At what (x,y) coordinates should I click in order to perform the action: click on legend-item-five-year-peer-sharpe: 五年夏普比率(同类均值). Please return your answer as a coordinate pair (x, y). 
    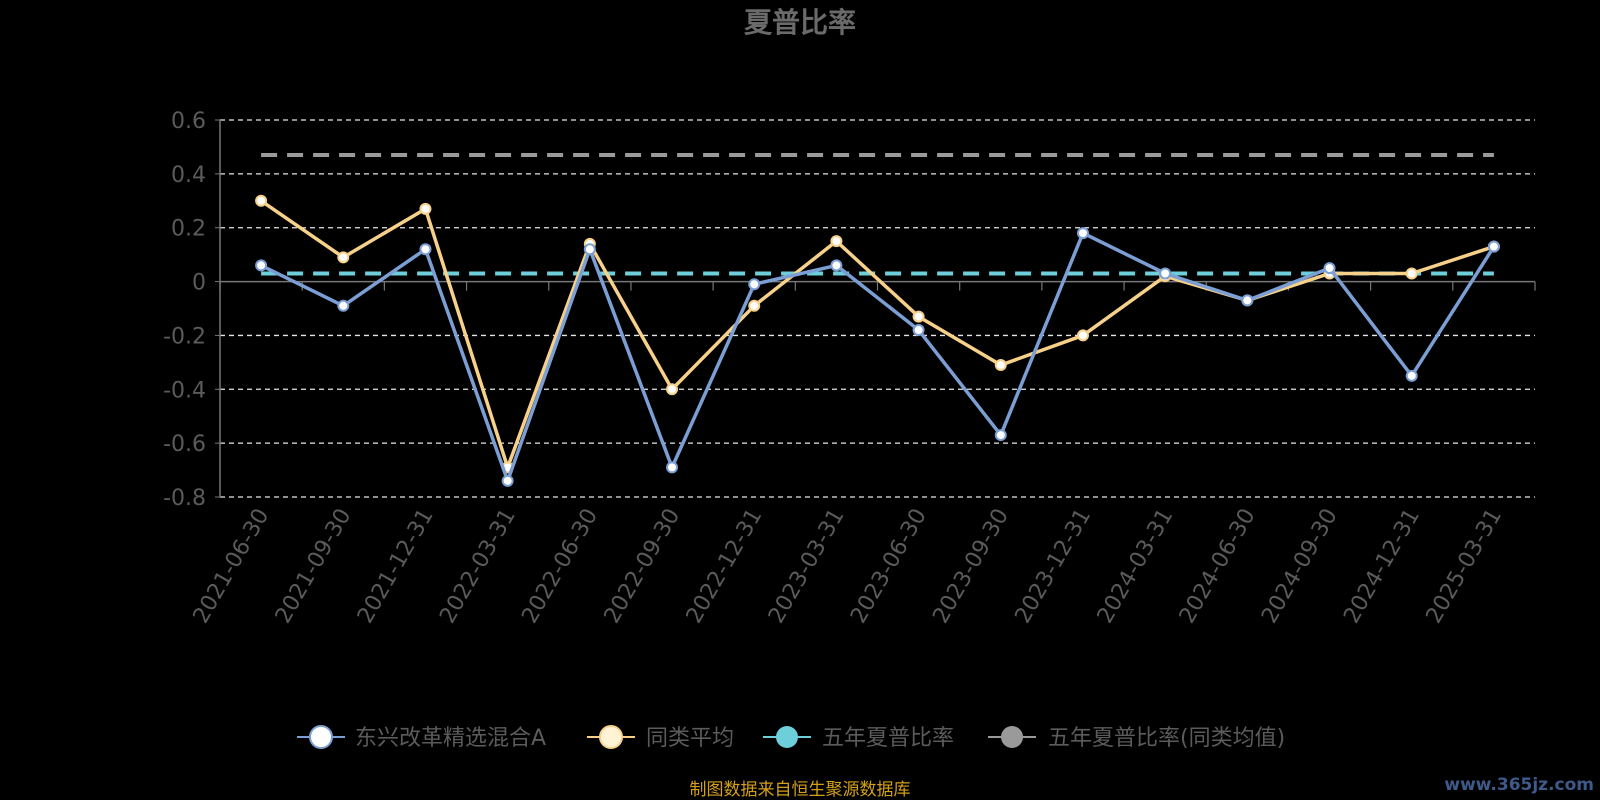
    Looking at the image, I should click on (1136, 738).